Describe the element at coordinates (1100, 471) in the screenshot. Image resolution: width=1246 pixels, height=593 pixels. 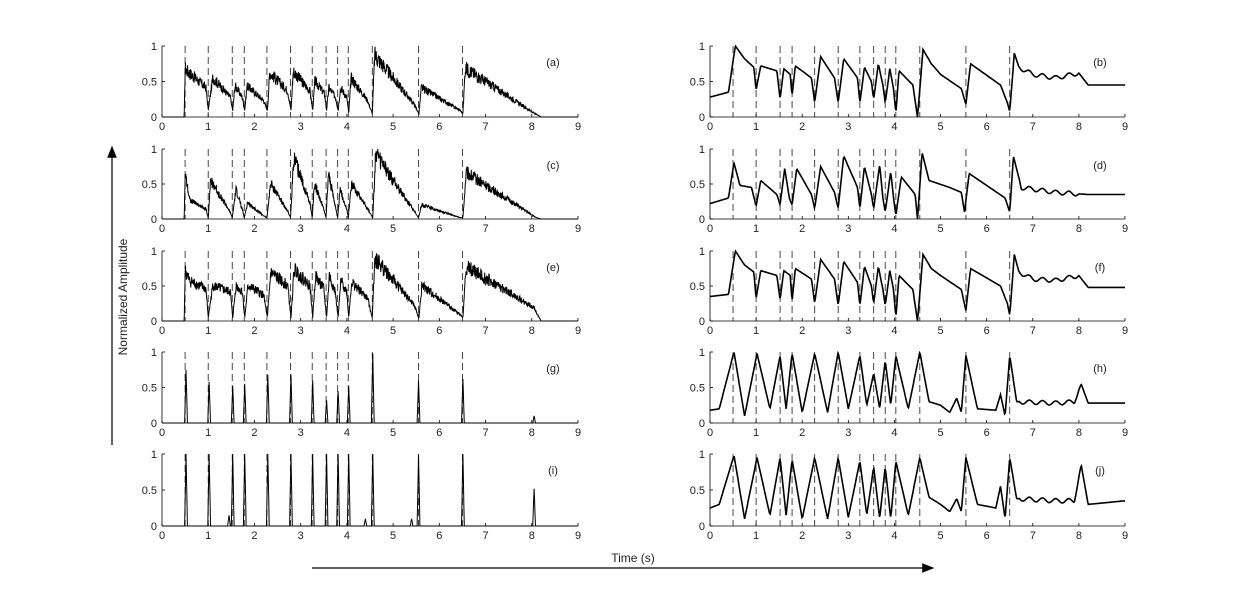
I see `panel-label: (j)` at that location.